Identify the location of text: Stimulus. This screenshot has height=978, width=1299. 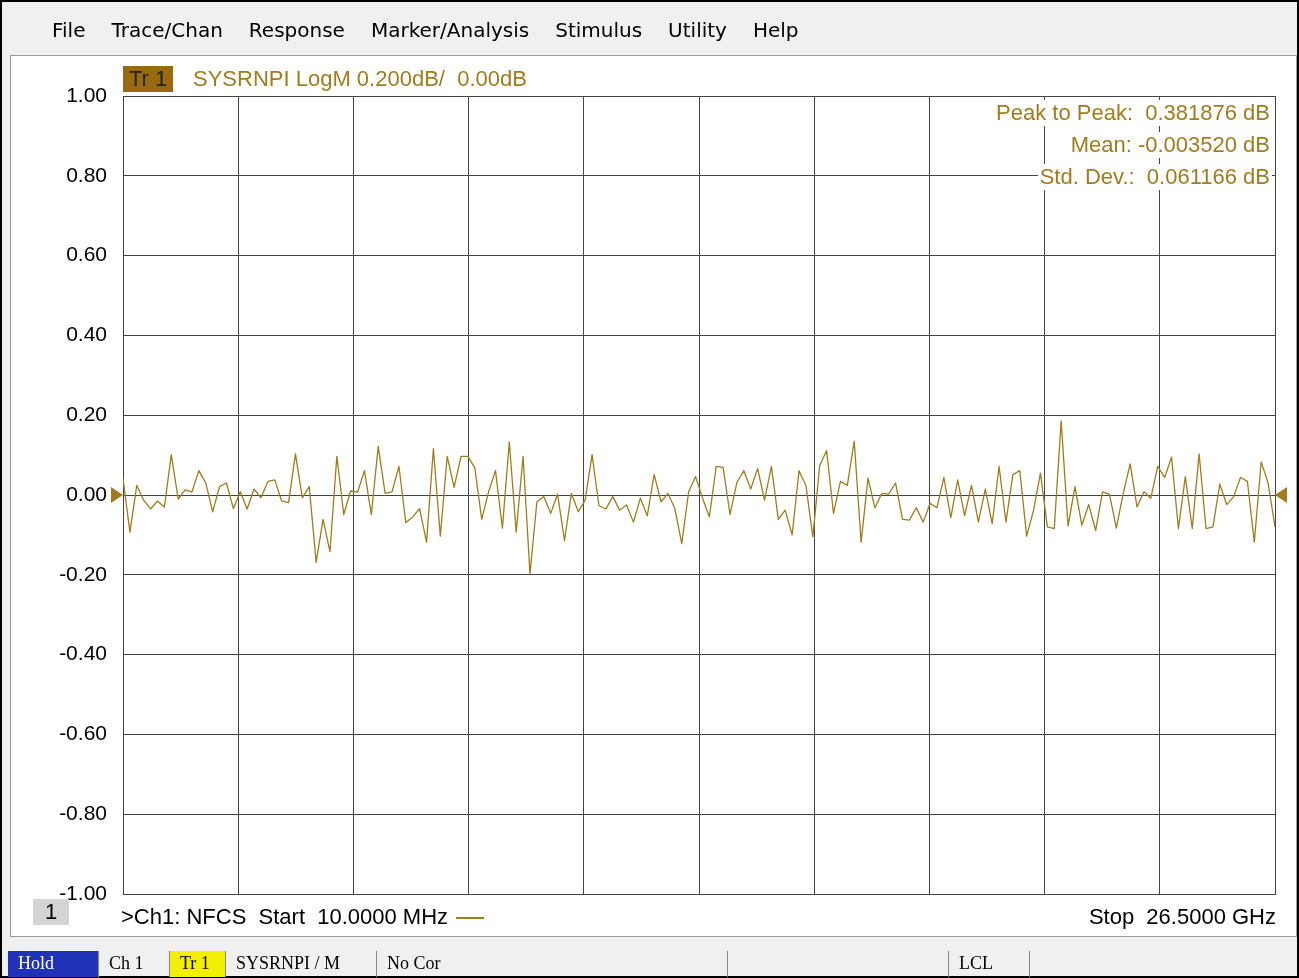
(599, 30).